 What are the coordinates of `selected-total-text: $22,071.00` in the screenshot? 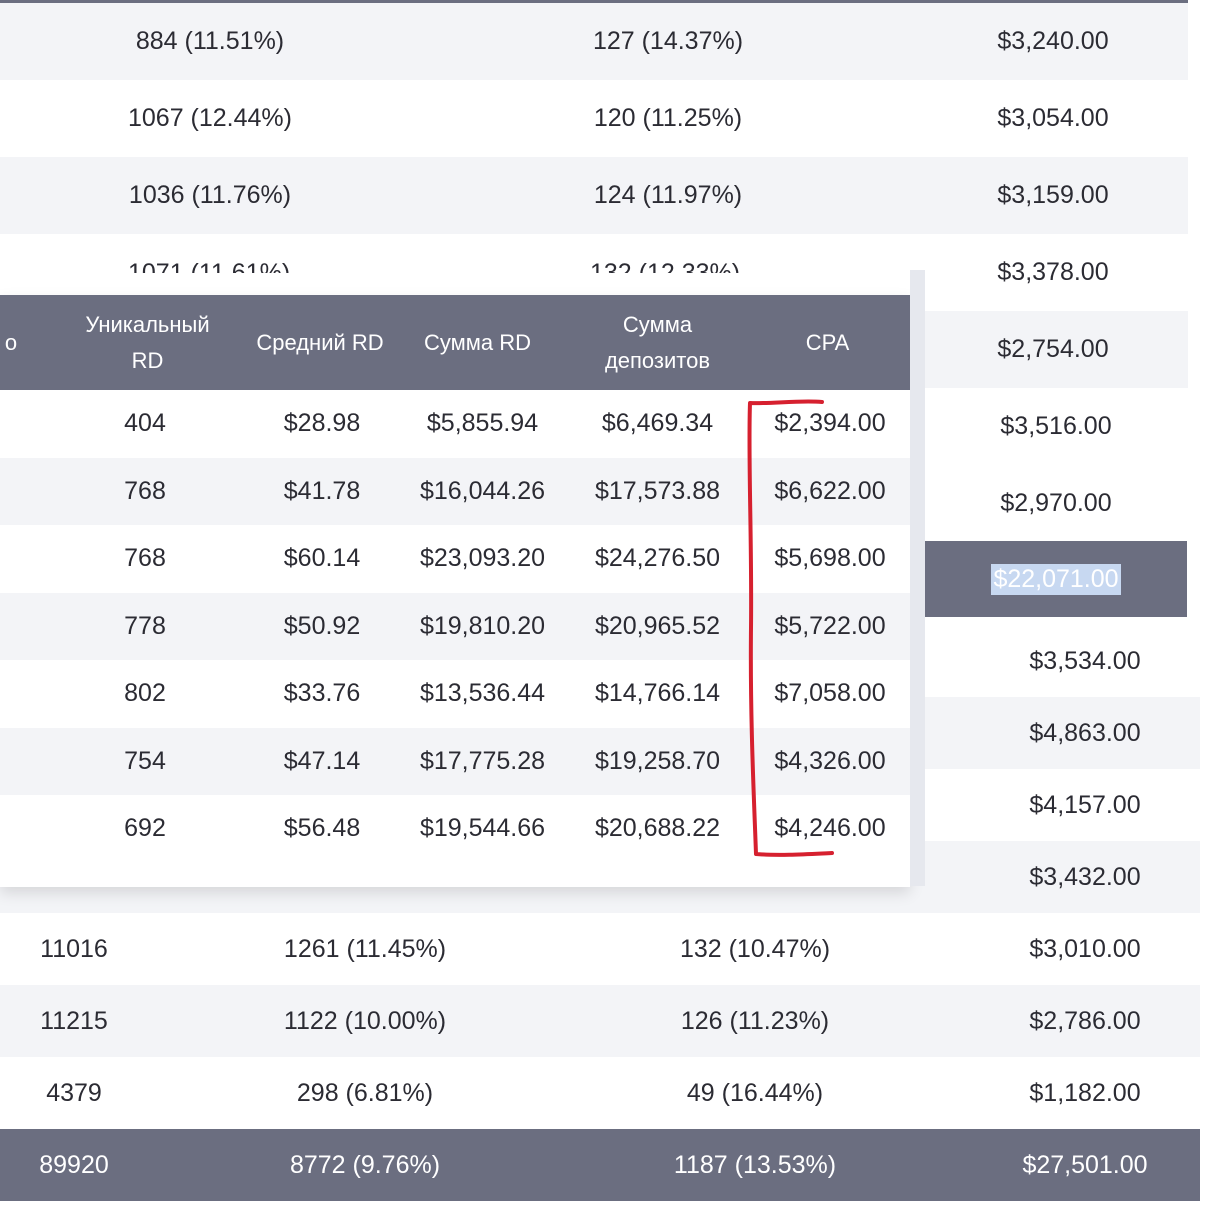 It's located at (1056, 579).